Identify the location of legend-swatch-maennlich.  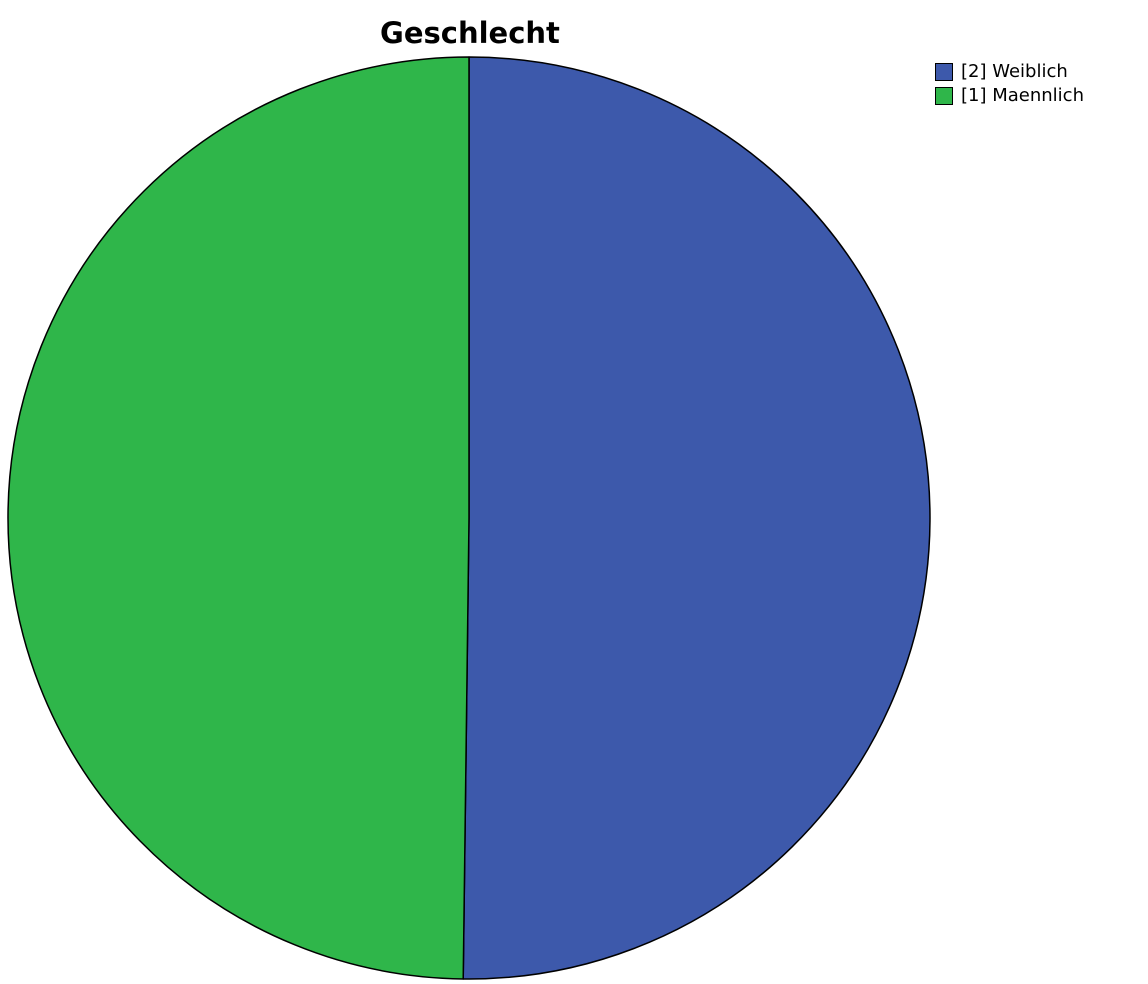
(944, 96).